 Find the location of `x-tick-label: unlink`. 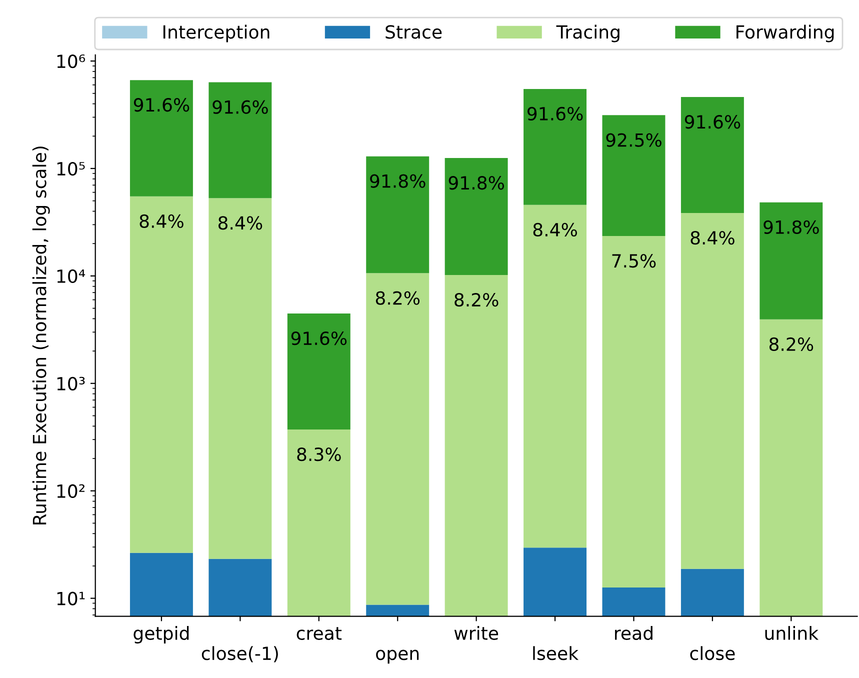

x-tick-label: unlink is located at coordinates (792, 633).